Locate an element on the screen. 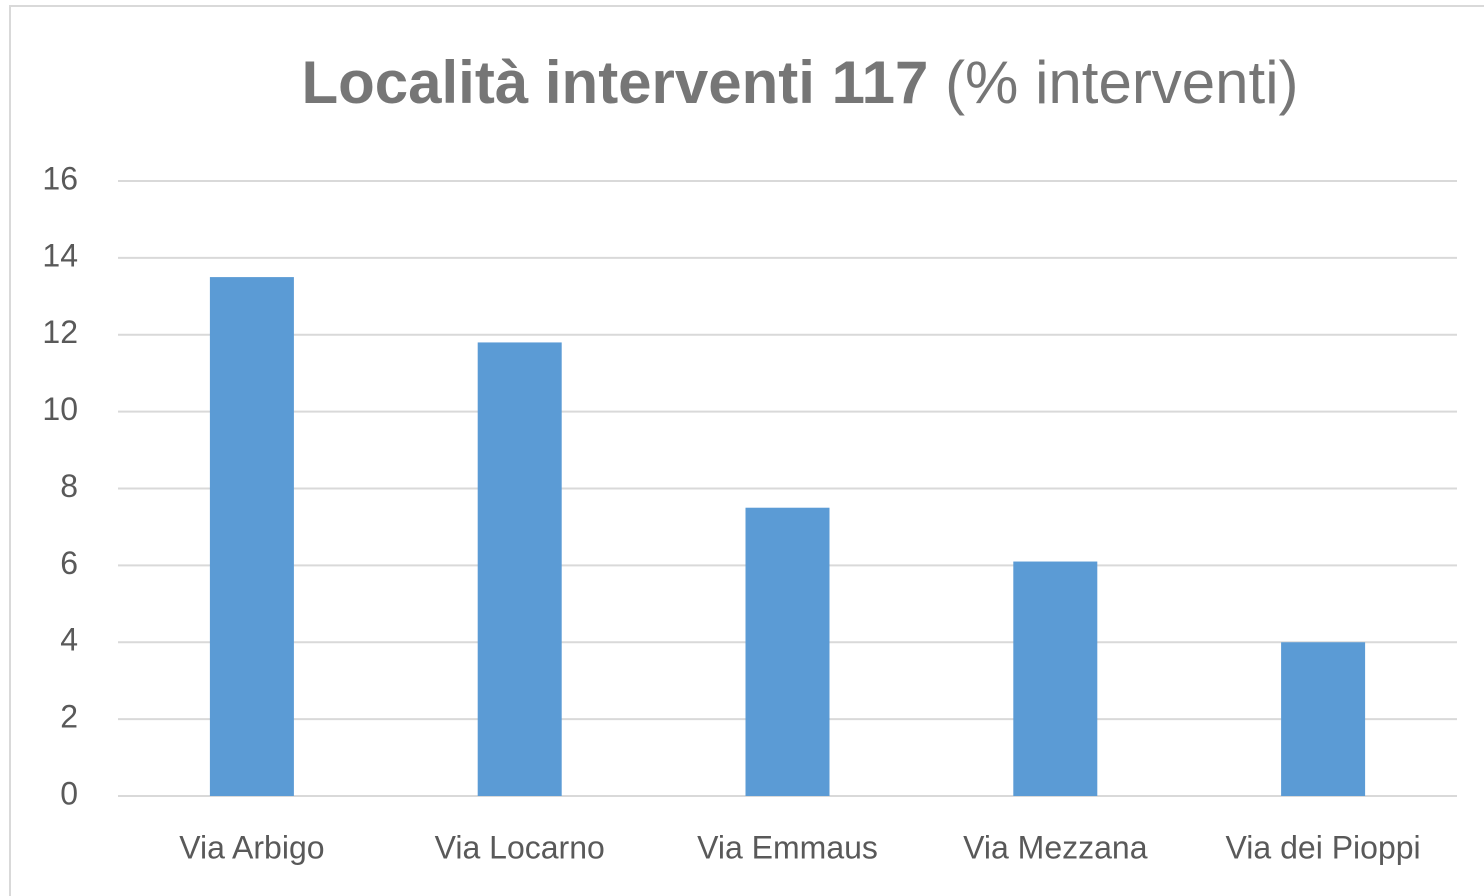 Image resolution: width=1484 pixels, height=896 pixels. x-tick-label: Via Locarno is located at coordinates (520, 847).